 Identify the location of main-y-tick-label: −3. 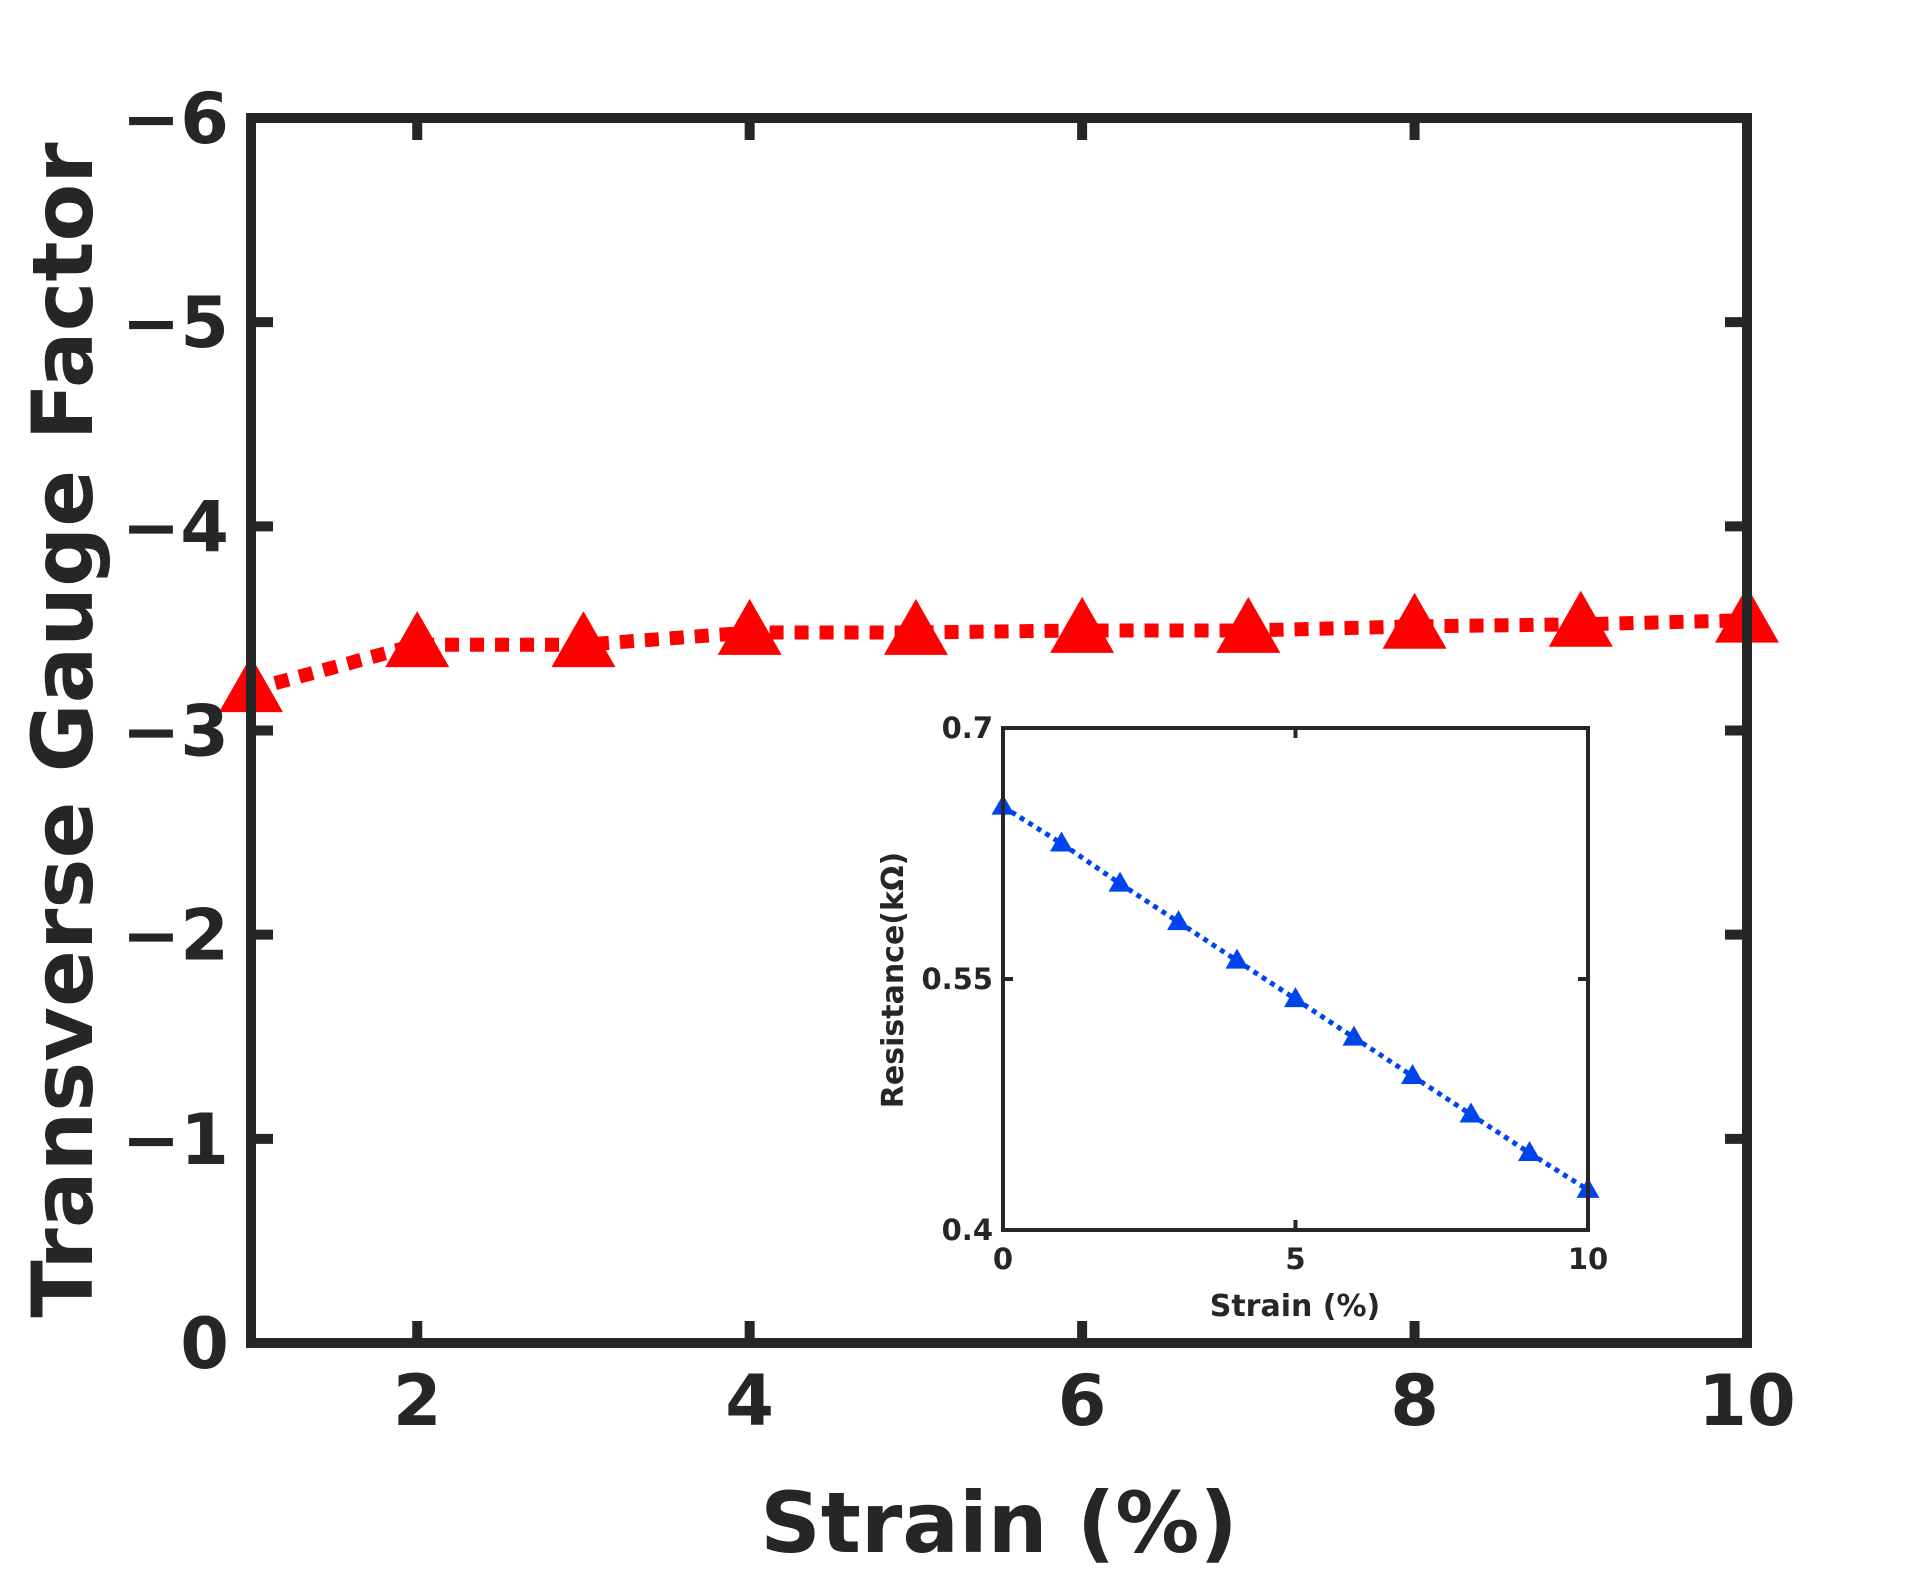
(175, 732).